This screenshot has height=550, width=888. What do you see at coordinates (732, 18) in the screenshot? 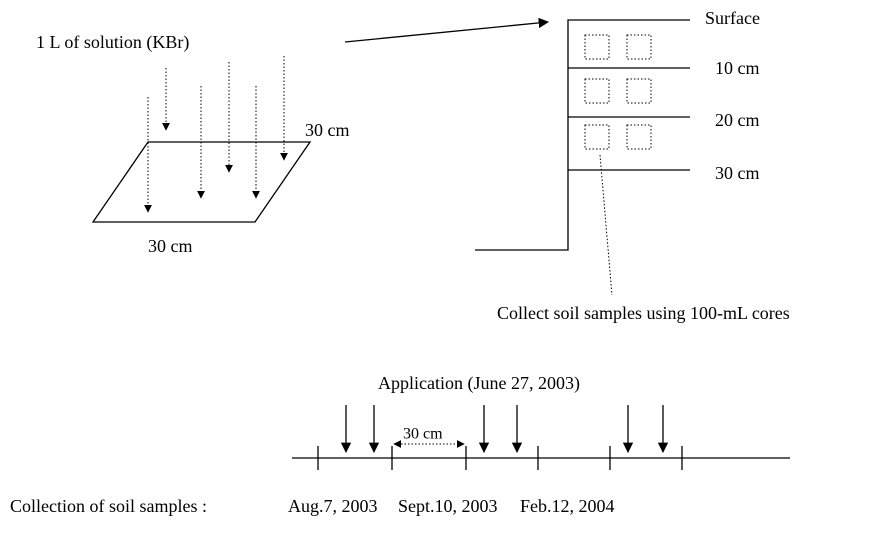
I see `depth-label: Surface` at bounding box center [732, 18].